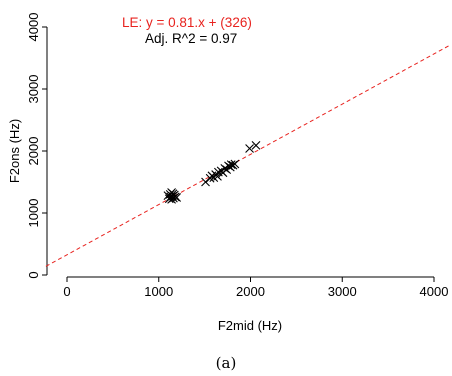 This screenshot has width=452, height=376. Describe the element at coordinates (191, 38) in the screenshot. I see `adj-r2-annotation: Adj. R^2 = 0.97` at that location.